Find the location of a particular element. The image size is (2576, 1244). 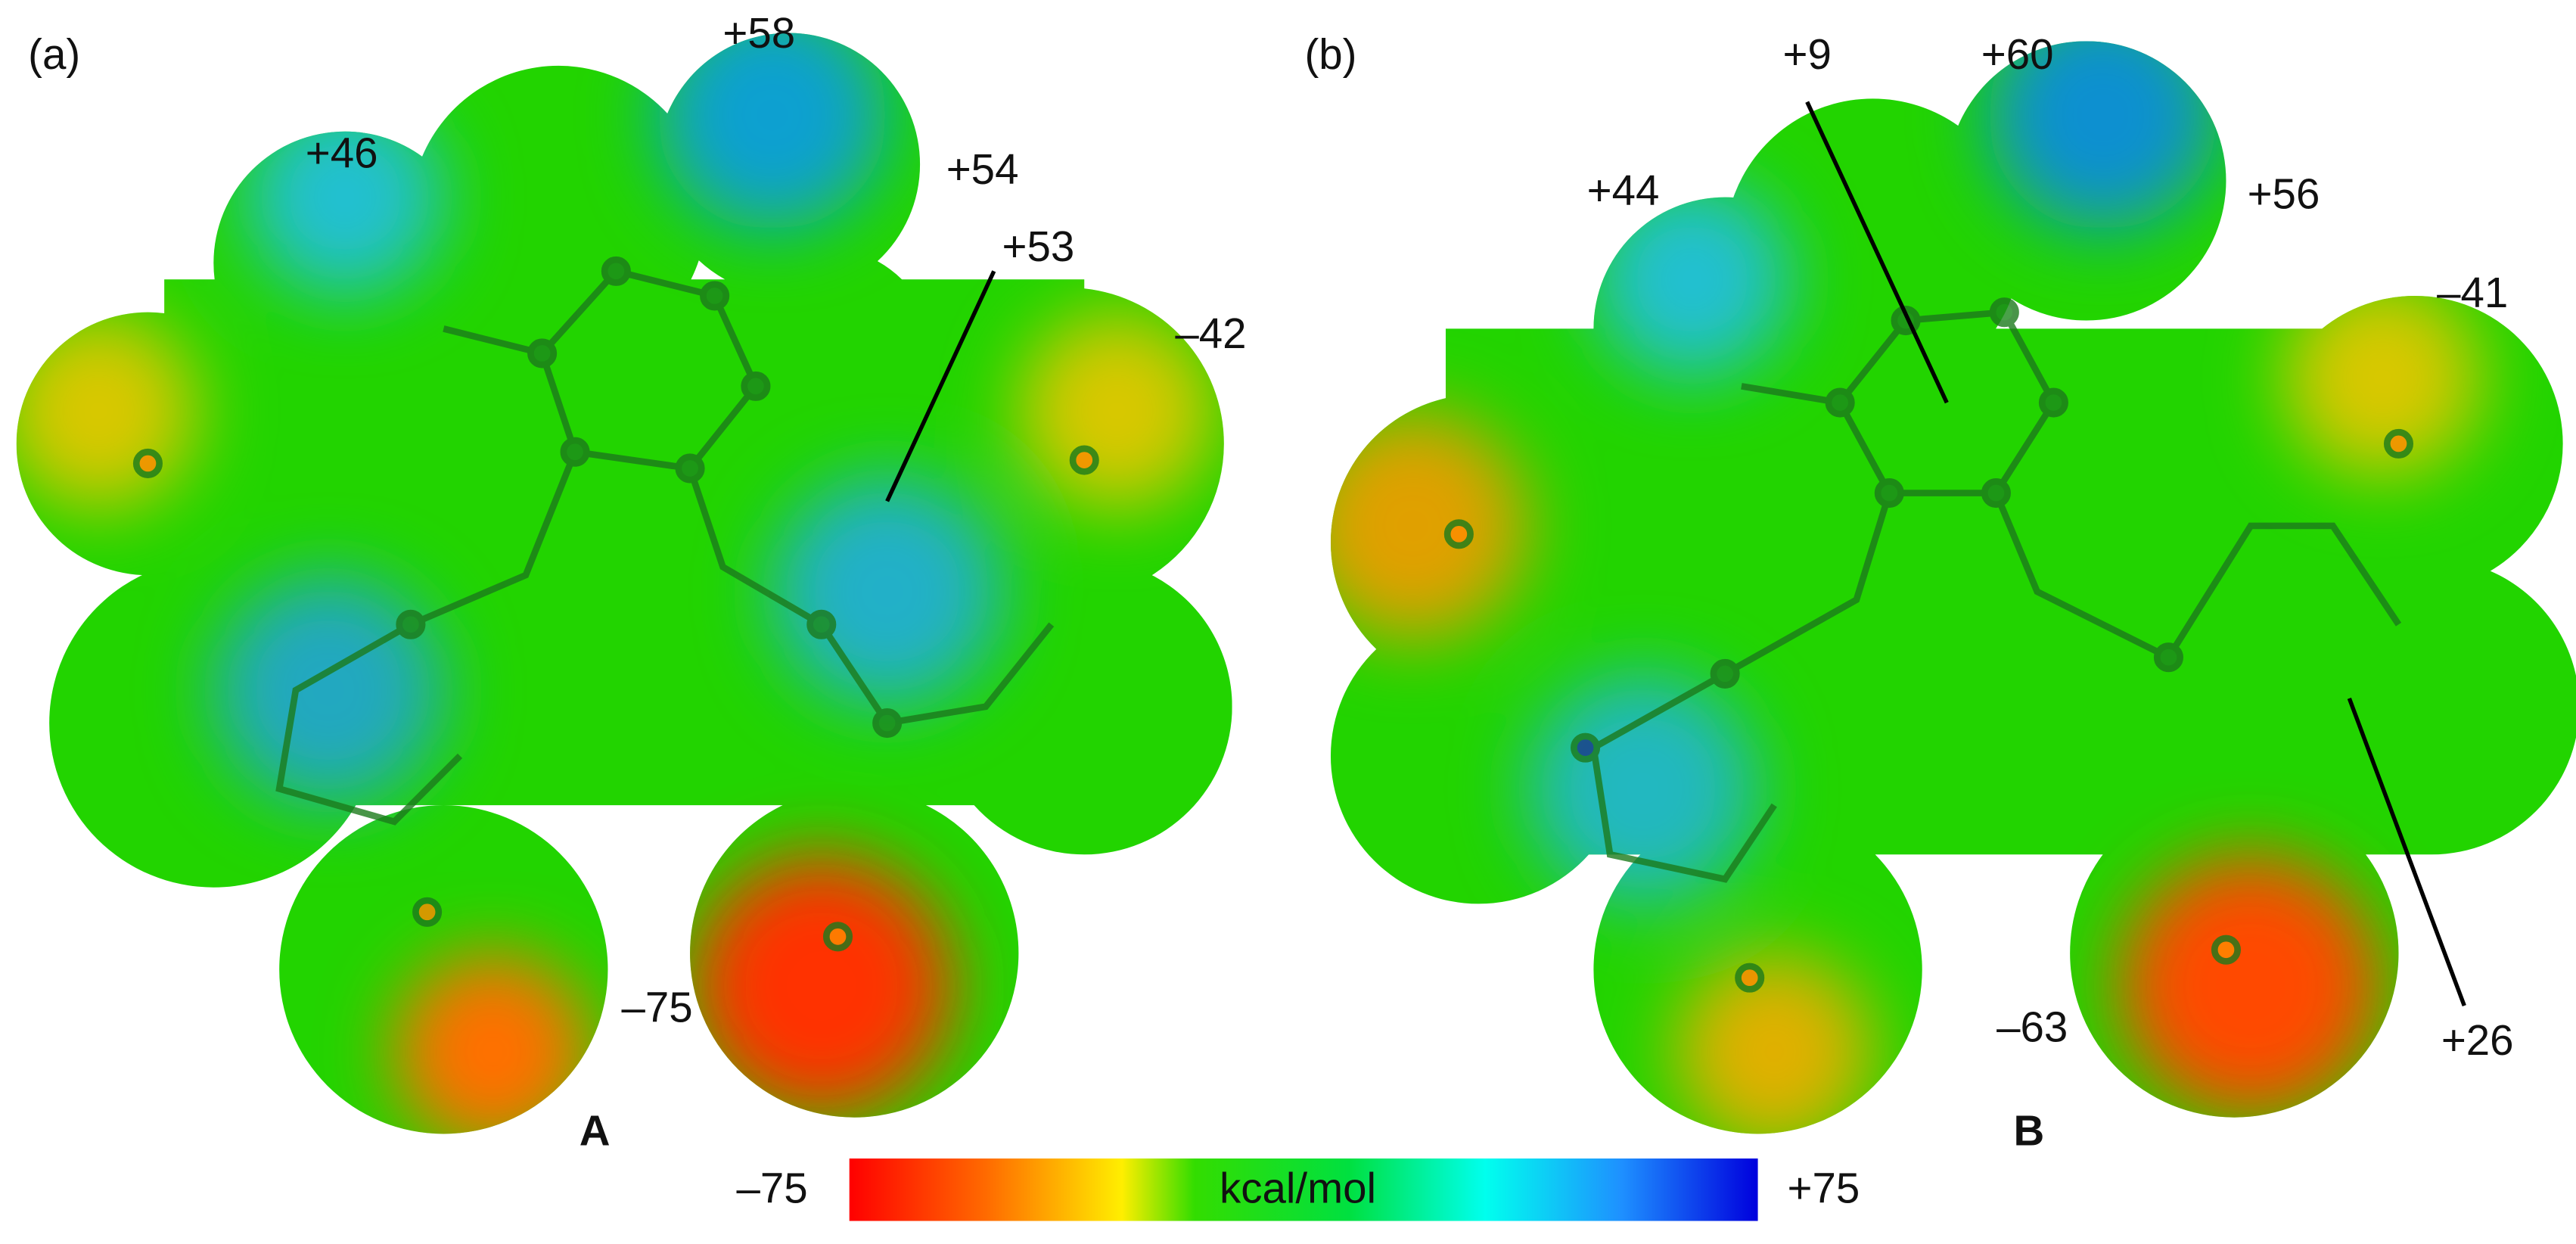

annotation: +44 is located at coordinates (1623, 190).